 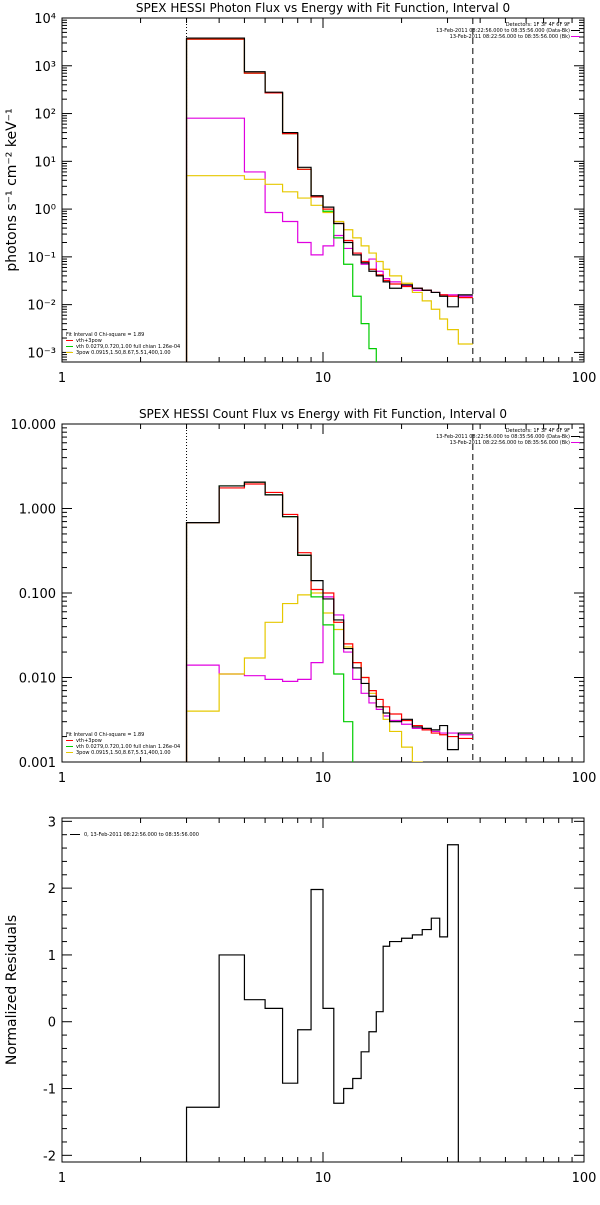 I want to click on y-tick-label: 1, so click(x=52, y=956).